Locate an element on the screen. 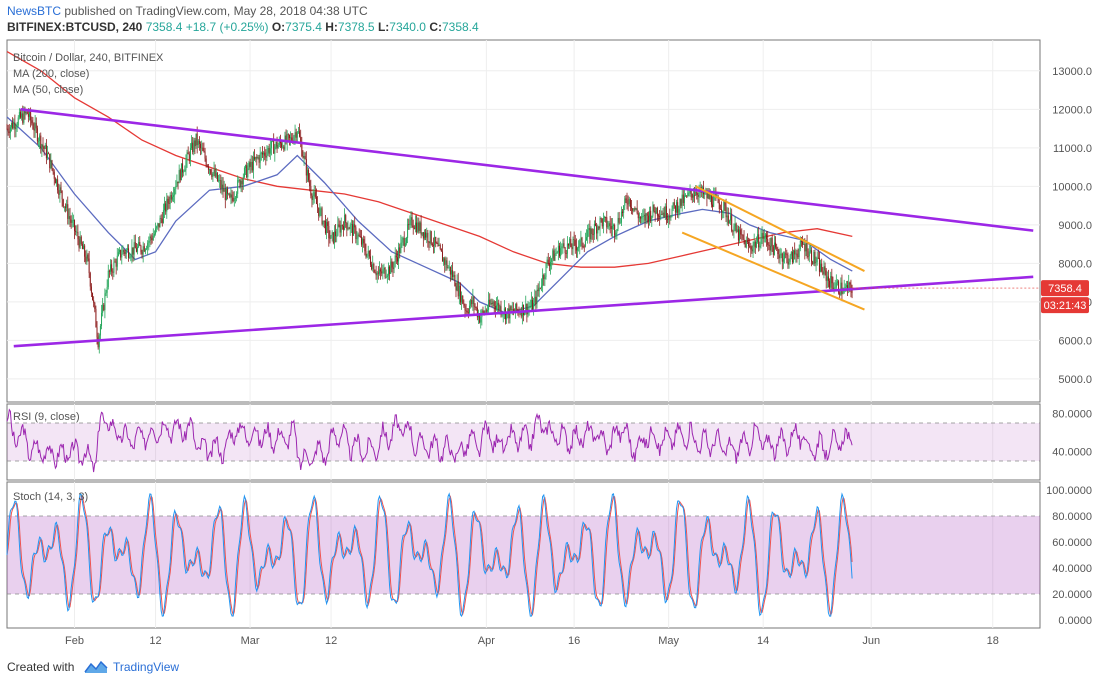  stoch-title: Stoch (14, 3, 3) is located at coordinates (50, 497).